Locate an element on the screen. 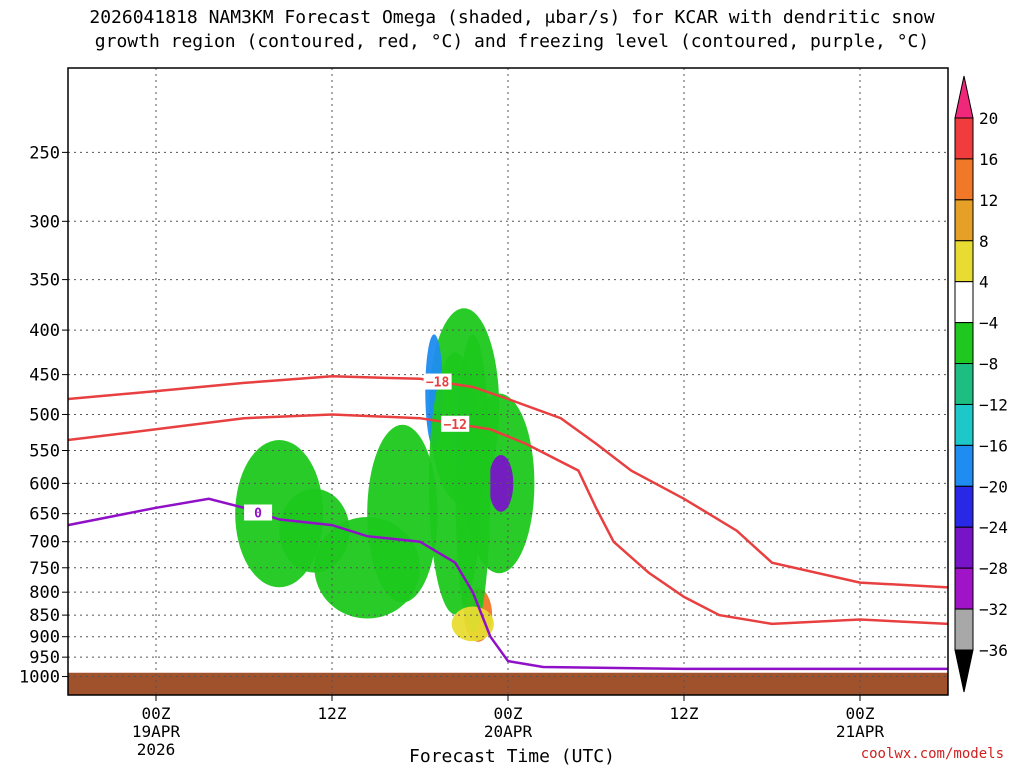  colorbar-label-0: 20 is located at coordinates (988, 118).